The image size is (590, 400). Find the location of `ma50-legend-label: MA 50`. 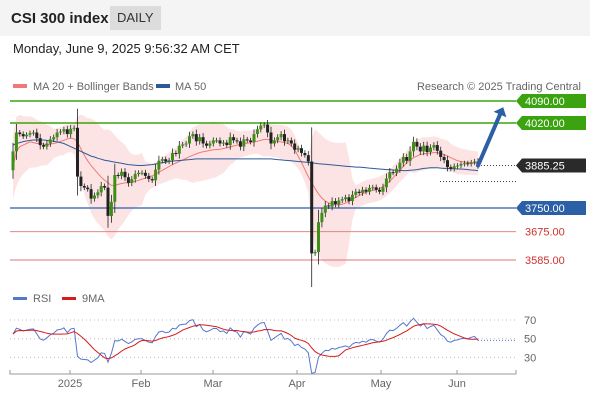

ma50-legend-label: MA 50 is located at coordinates (190, 87).